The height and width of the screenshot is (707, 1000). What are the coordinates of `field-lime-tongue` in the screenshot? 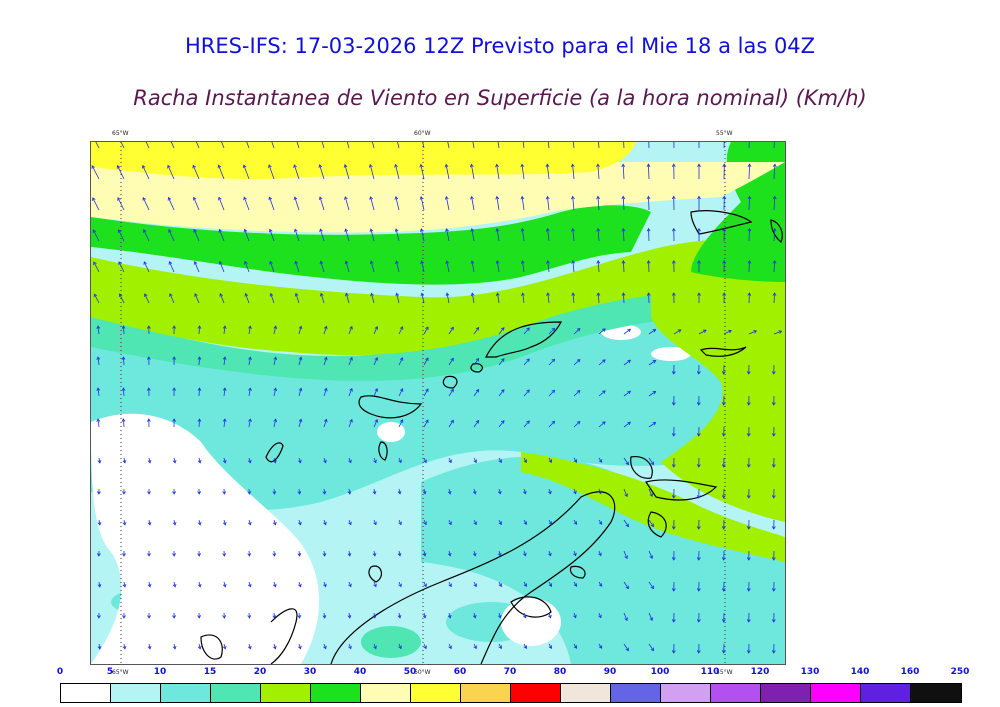 It's located at (653, 507).